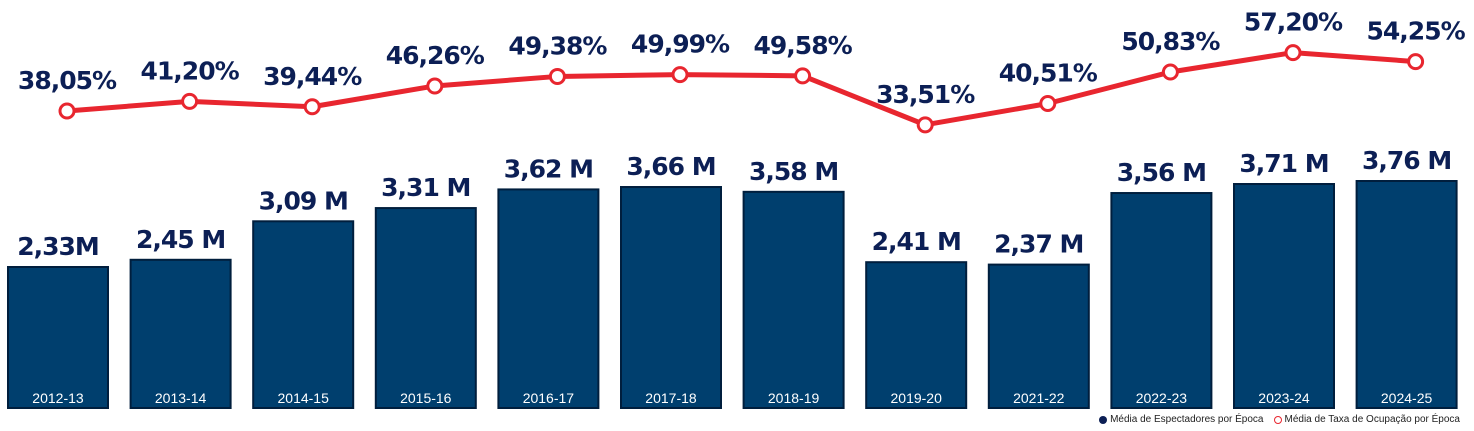  I want to click on category-label: 2012-13, so click(58, 398).